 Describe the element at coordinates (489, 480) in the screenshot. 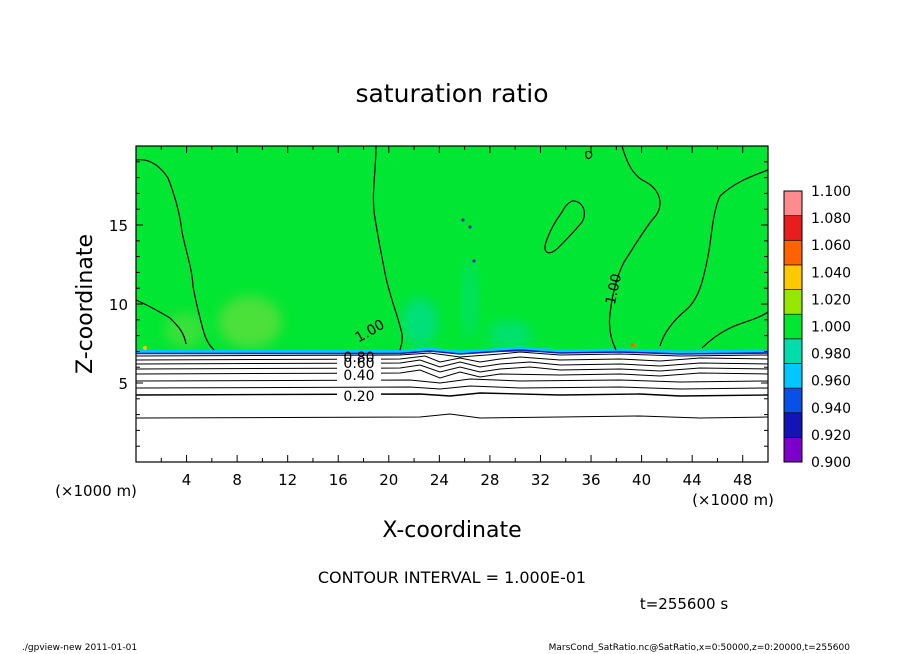

I see `x-tick-label: 28` at that location.